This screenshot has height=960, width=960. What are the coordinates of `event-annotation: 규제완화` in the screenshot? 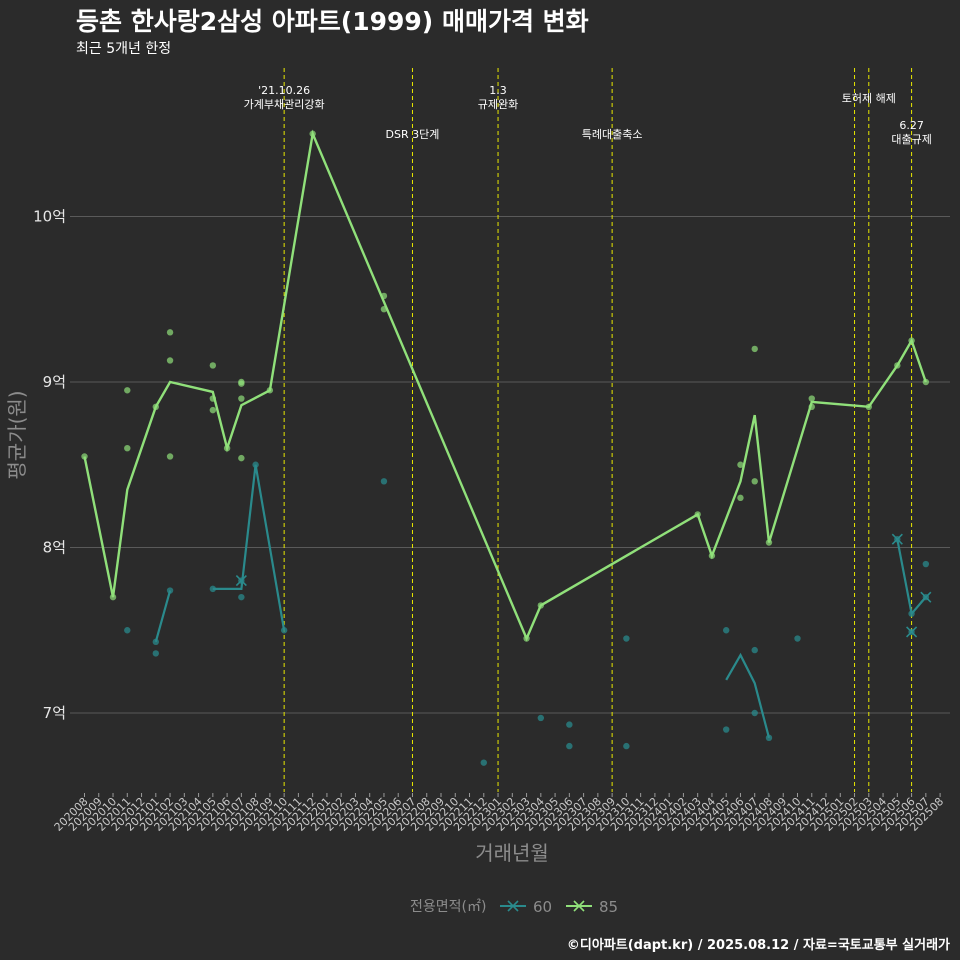 It's located at (498, 104).